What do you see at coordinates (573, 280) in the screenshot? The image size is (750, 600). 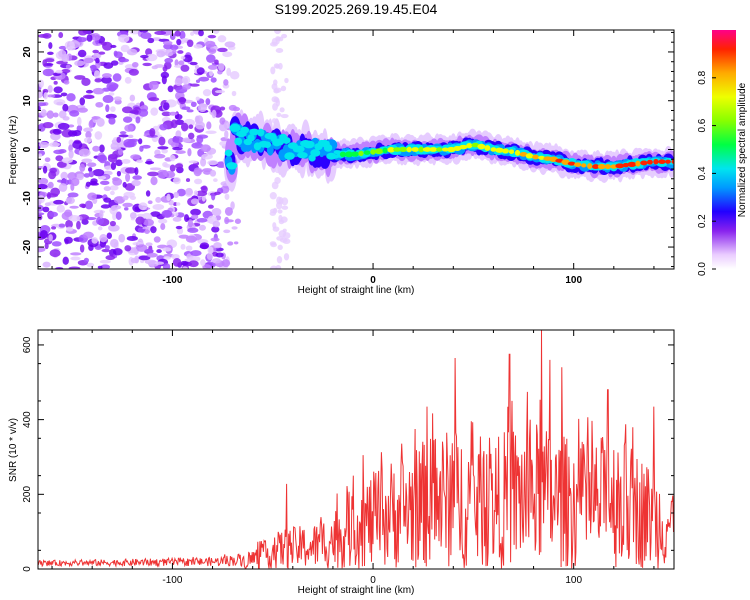 I see `x-tick-label: 100` at bounding box center [573, 280].